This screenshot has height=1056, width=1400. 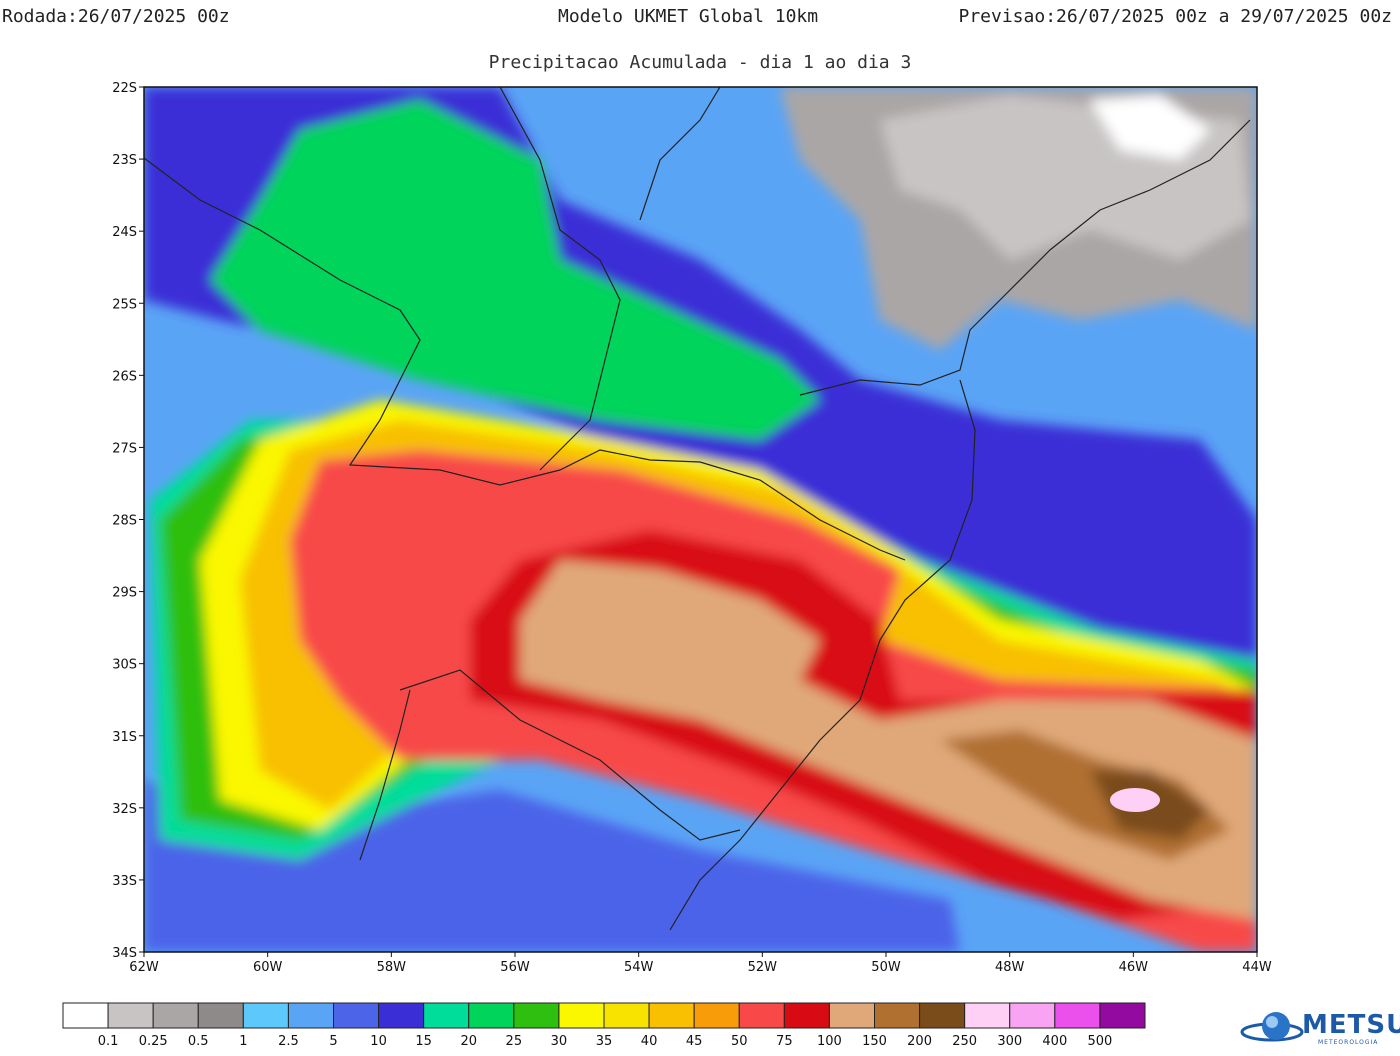 What do you see at coordinates (124, 521) in the screenshot?
I see `lat-tick-label: 28S` at bounding box center [124, 521].